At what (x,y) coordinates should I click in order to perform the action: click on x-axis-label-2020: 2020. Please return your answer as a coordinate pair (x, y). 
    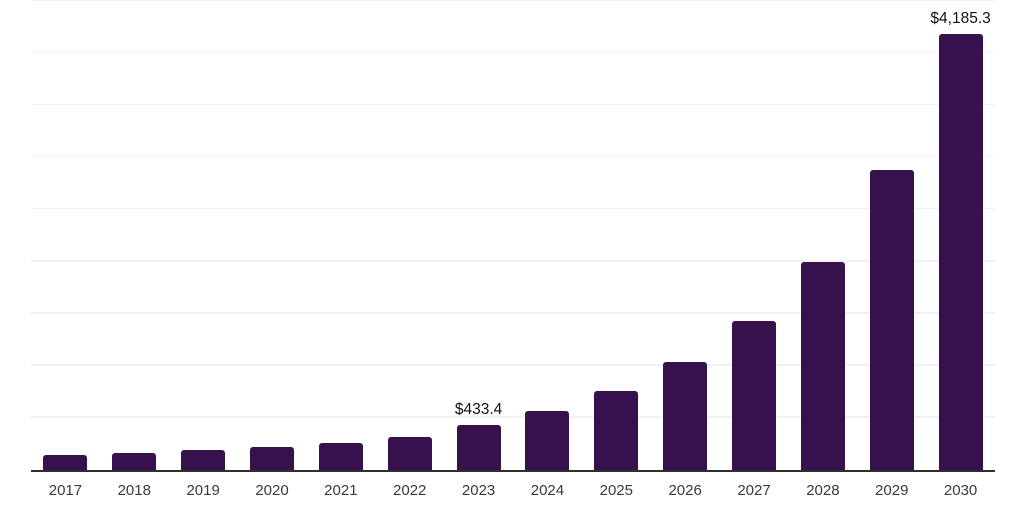
    Looking at the image, I should click on (272, 490).